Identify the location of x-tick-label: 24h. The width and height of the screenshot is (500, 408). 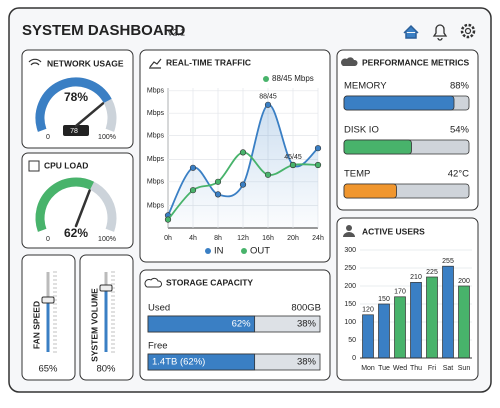
(318, 238).